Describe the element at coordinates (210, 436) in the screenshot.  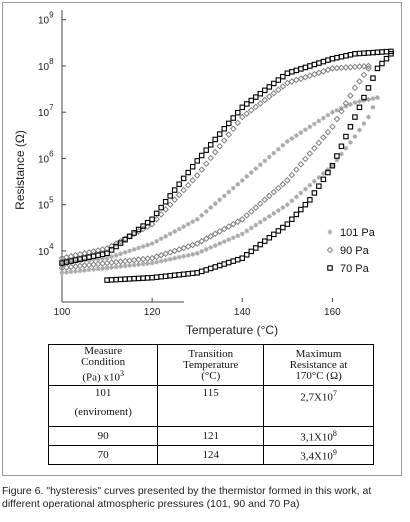
I see `table-row: 90 121 3,1X108` at that location.